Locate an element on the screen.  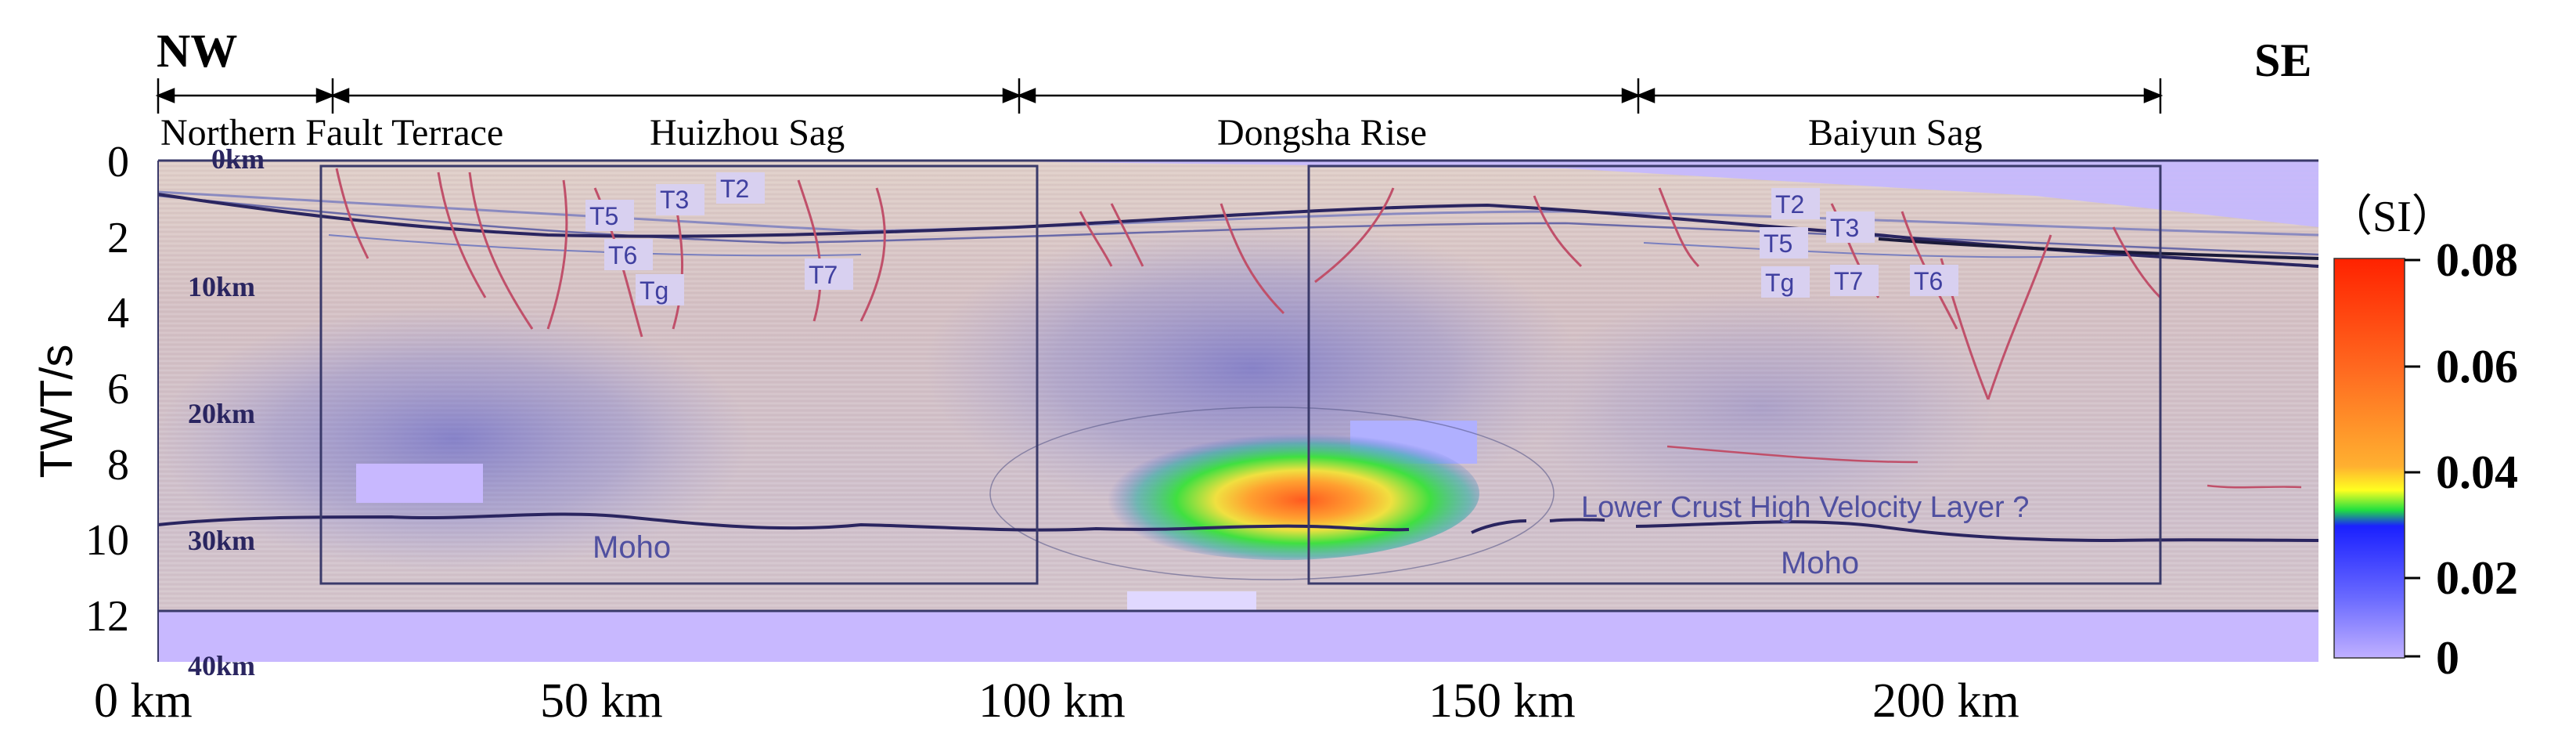
moho-line-left is located at coordinates (713, 522).